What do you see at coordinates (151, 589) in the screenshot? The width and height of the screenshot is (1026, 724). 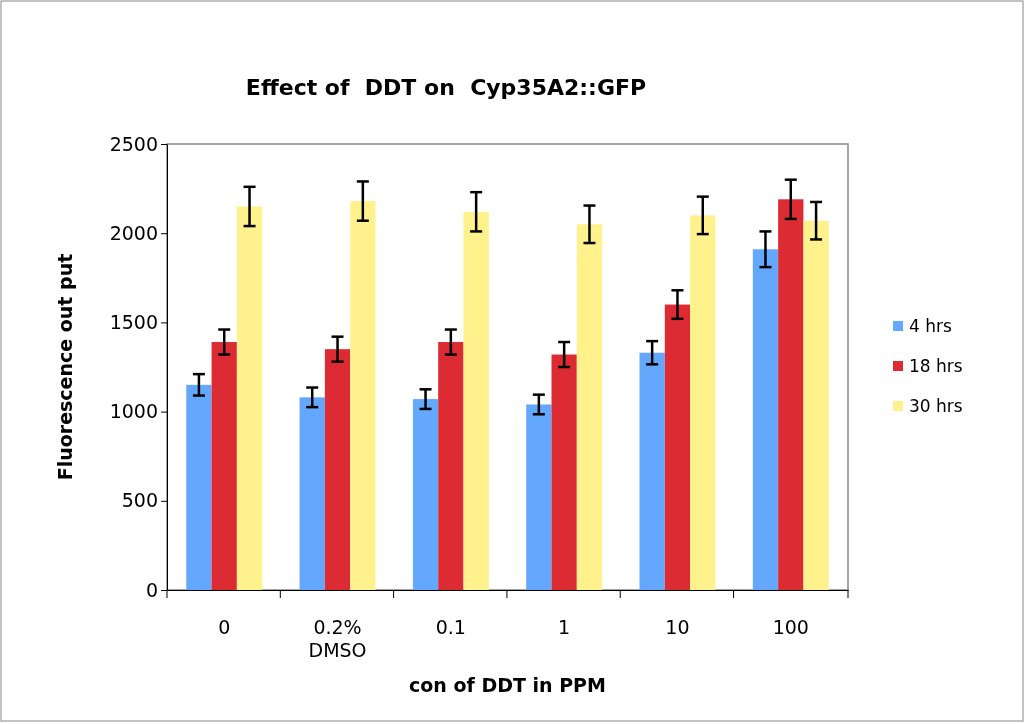 I see `y-tick-label: 0` at bounding box center [151, 589].